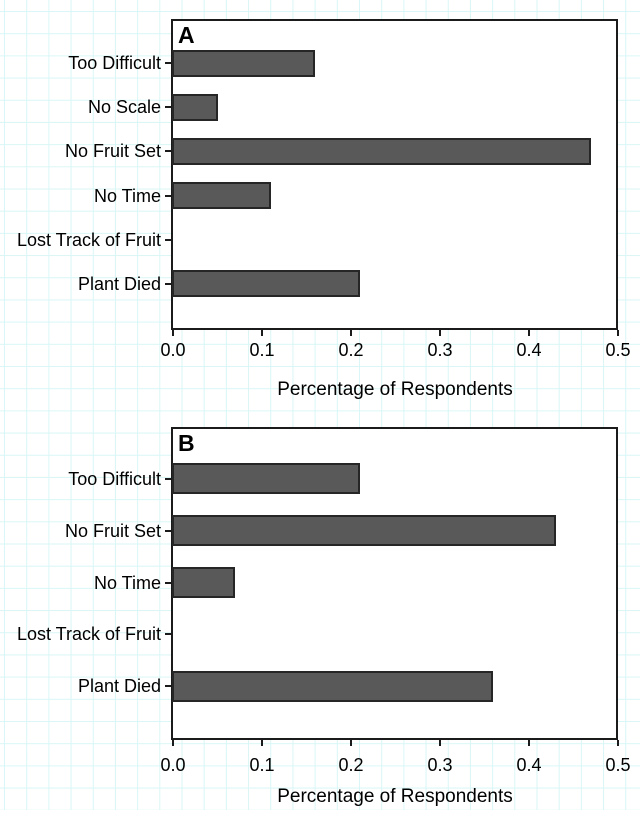 The width and height of the screenshot is (640, 832). Describe the element at coordinates (186, 35) in the screenshot. I see `panel-label-a: A` at that location.